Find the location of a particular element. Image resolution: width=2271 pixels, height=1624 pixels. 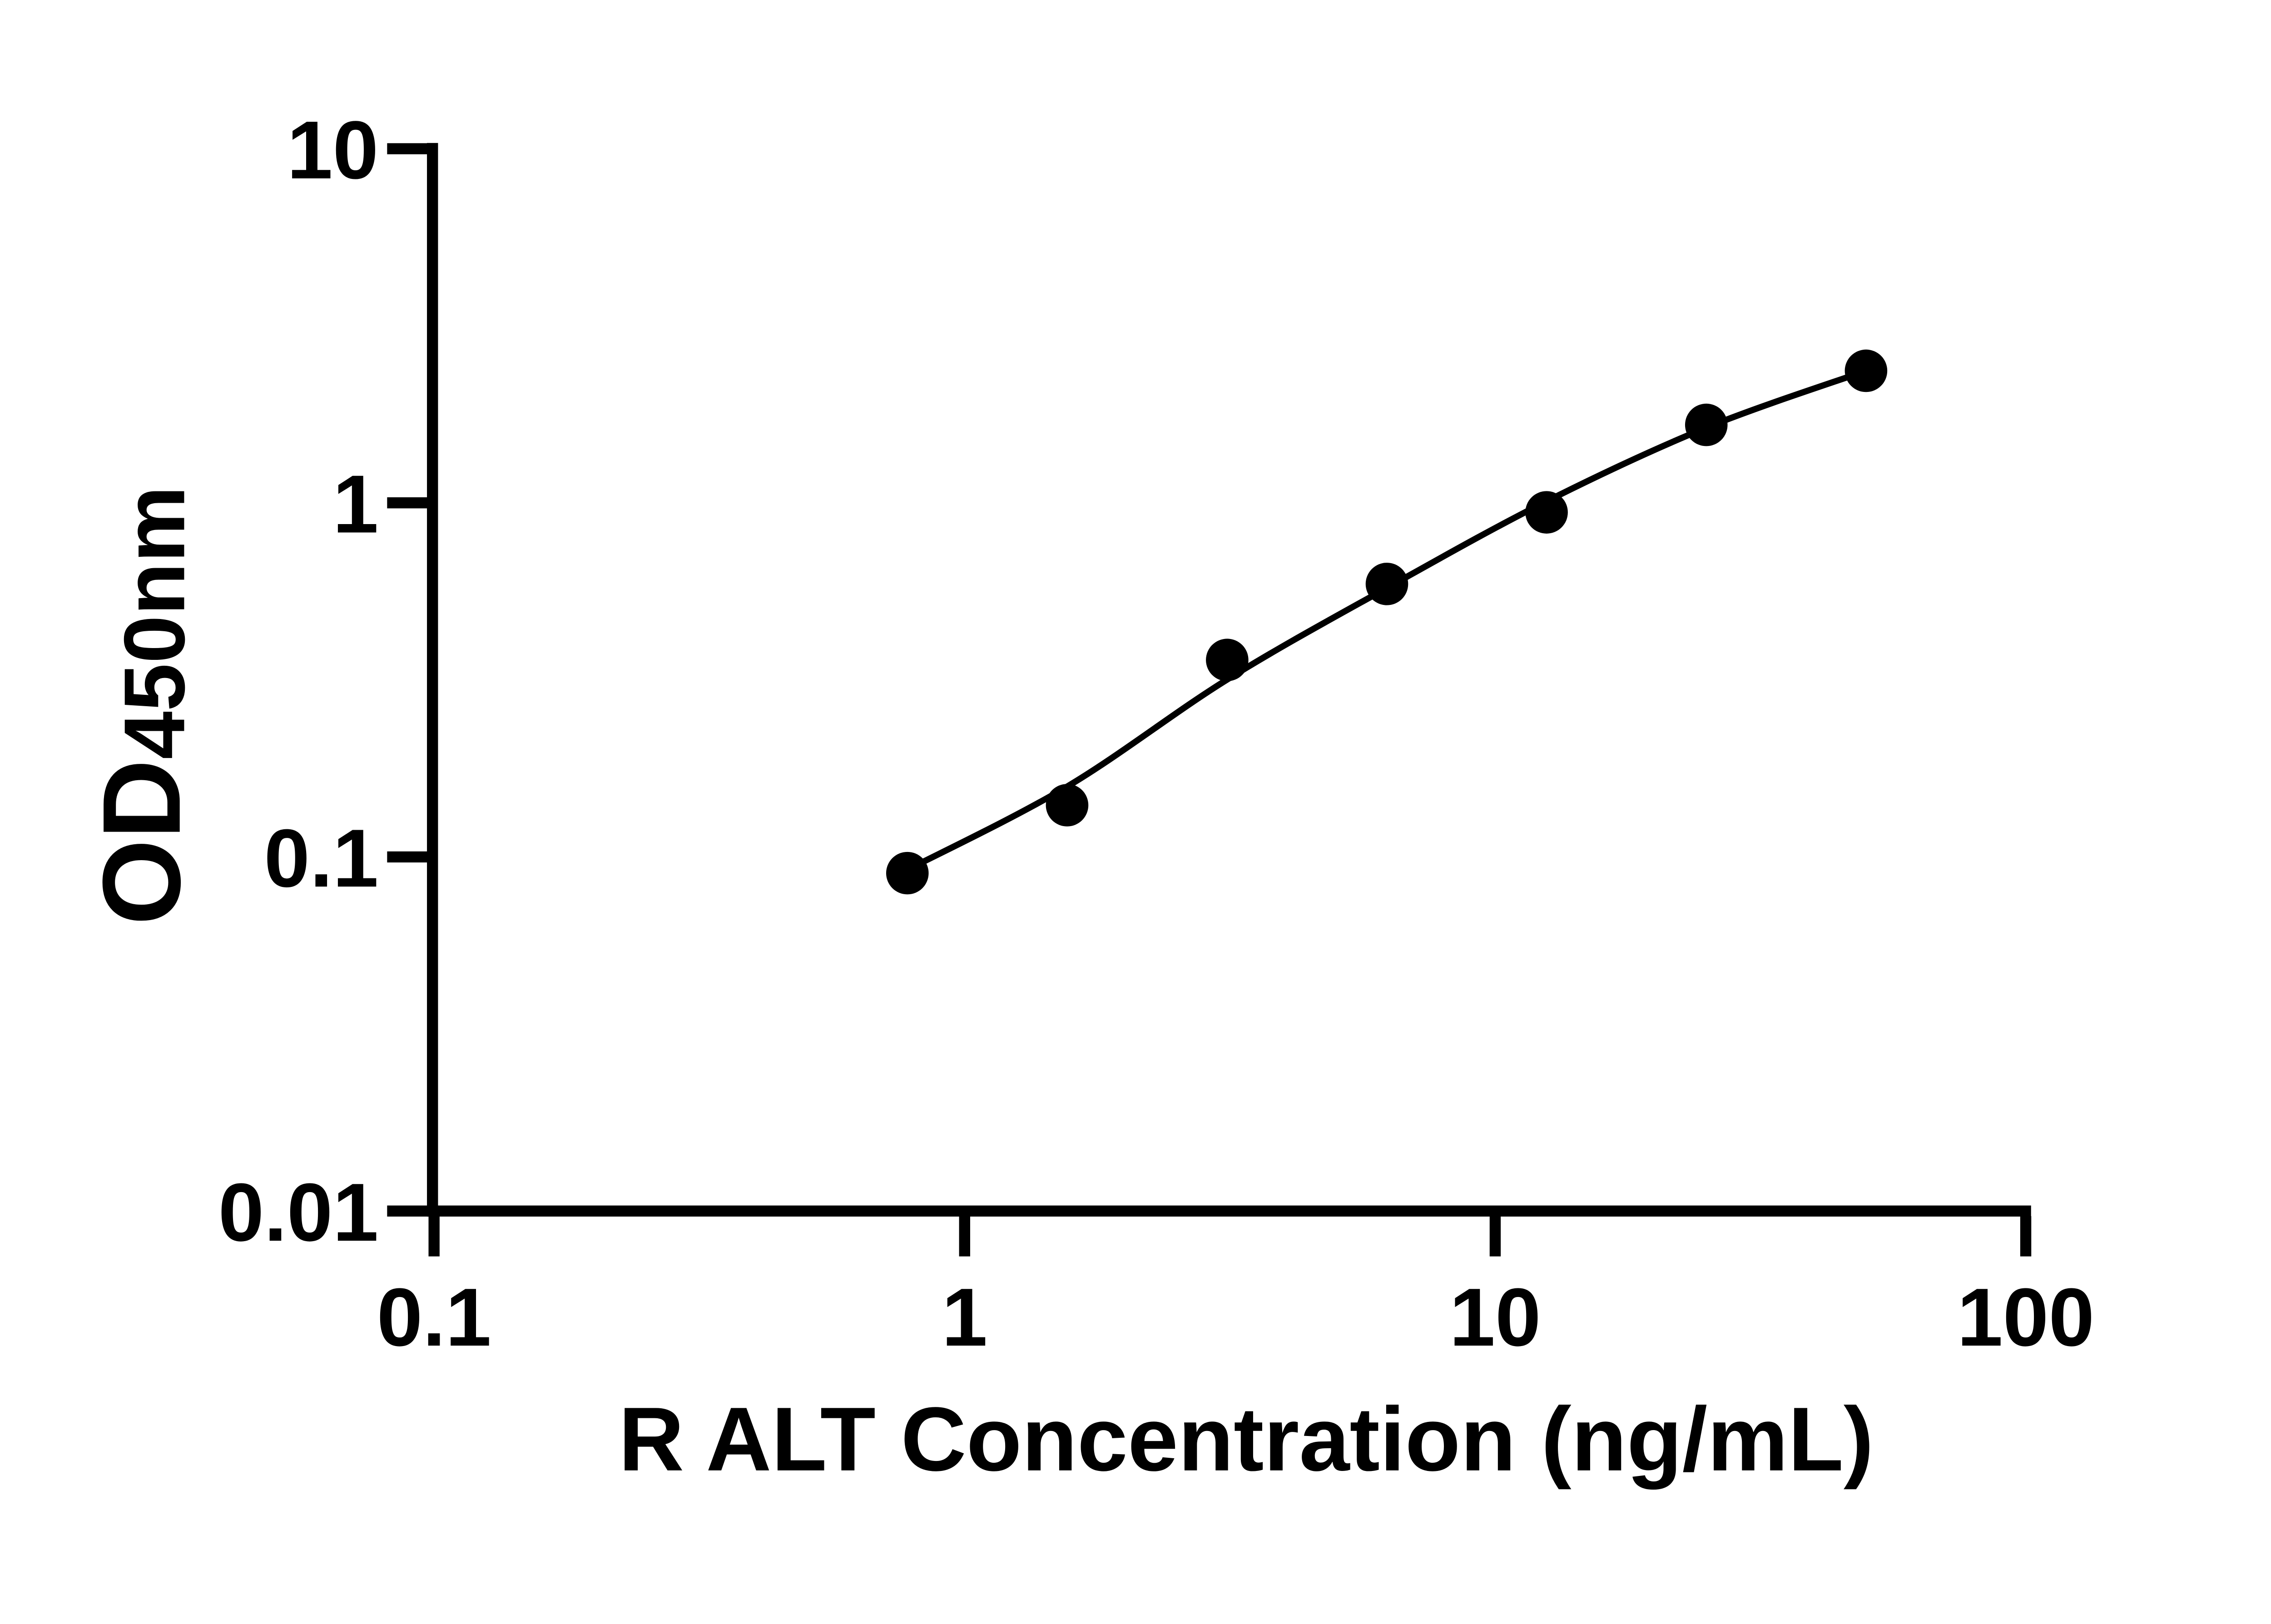

x-tick-label: 10 is located at coordinates (1495, 1317).